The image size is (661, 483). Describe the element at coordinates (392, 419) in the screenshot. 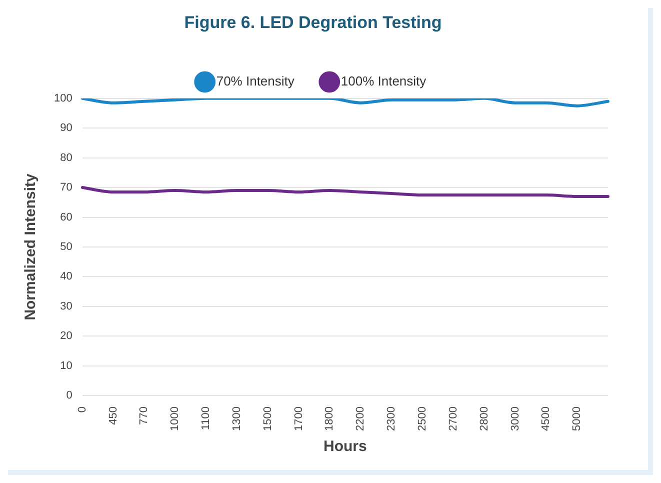

I see `x-tick-label: 2300` at that location.